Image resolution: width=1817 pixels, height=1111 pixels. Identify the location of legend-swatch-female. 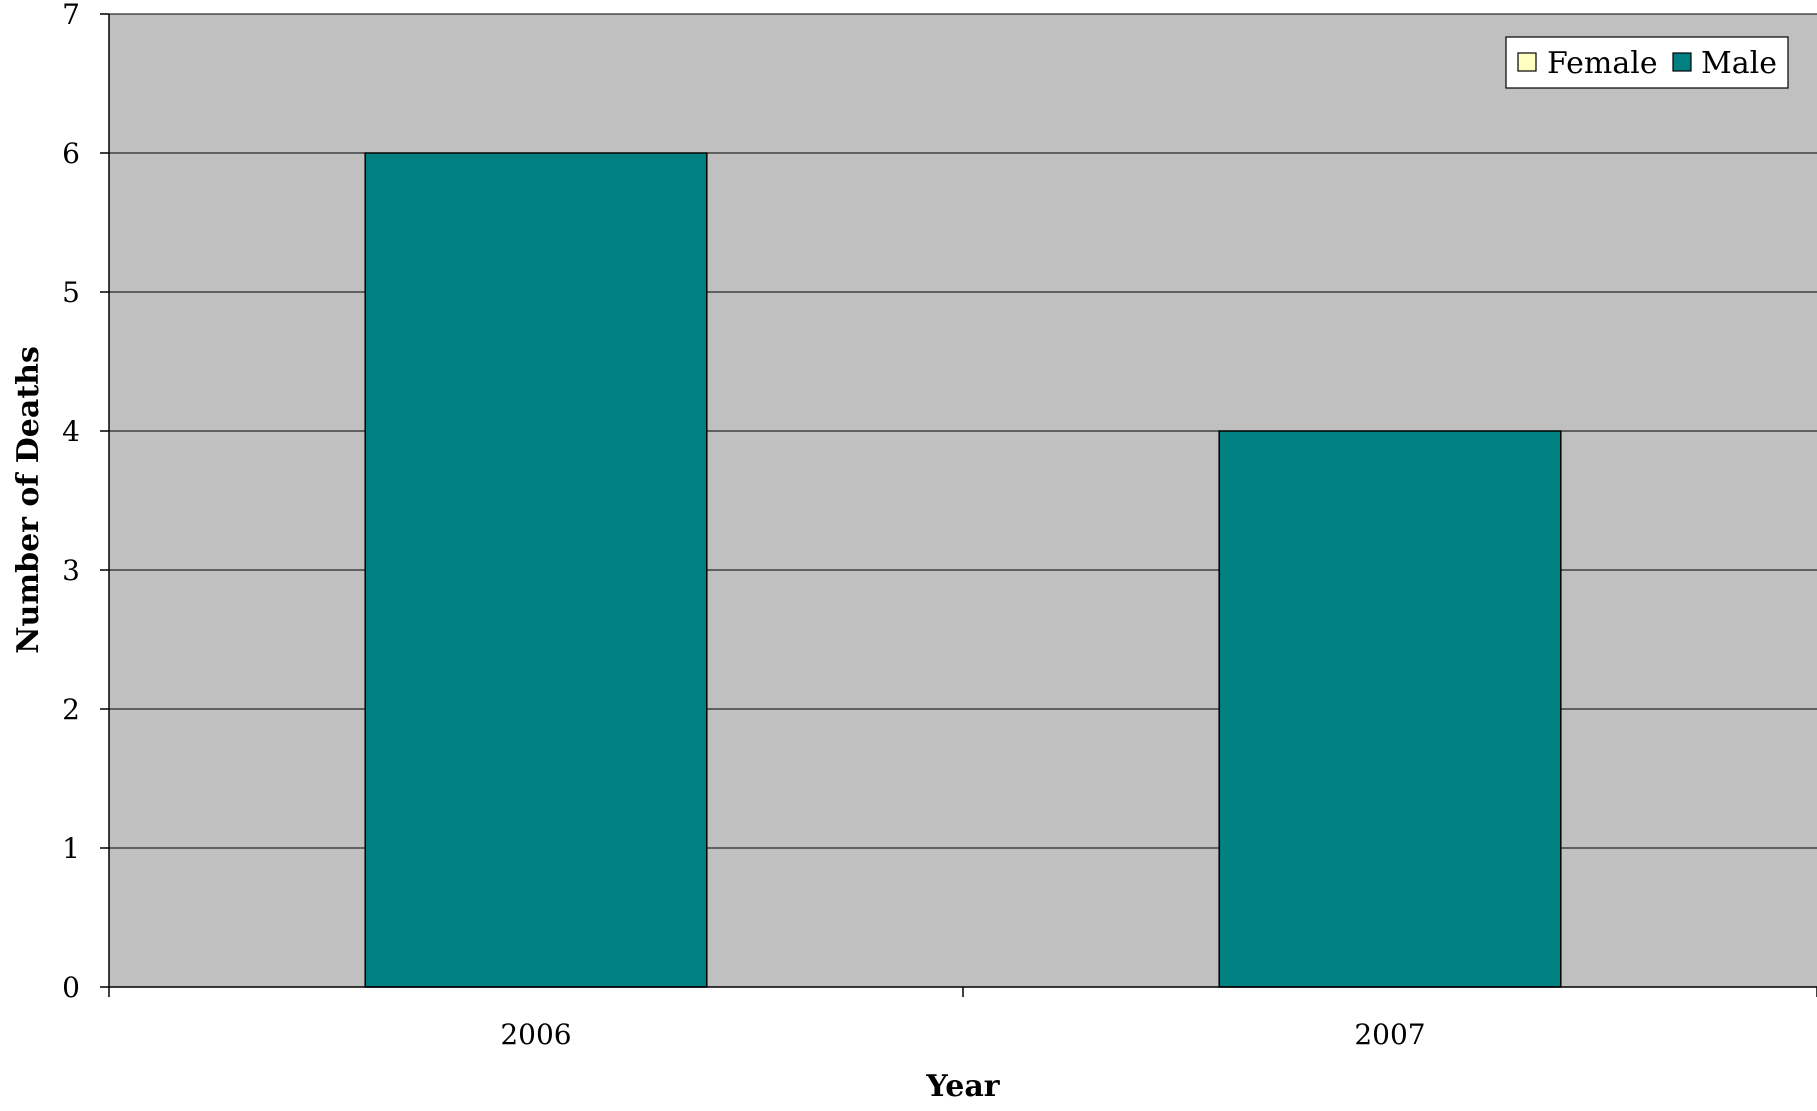
(1527, 62).